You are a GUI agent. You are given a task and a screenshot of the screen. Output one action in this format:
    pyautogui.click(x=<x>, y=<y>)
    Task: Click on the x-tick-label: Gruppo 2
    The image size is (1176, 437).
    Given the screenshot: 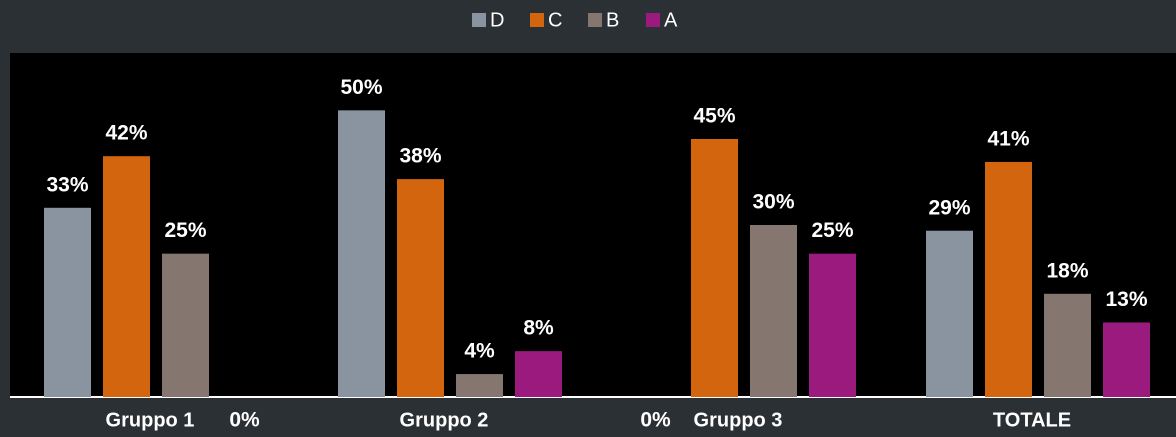 What is the action you would take?
    pyautogui.click(x=444, y=420)
    